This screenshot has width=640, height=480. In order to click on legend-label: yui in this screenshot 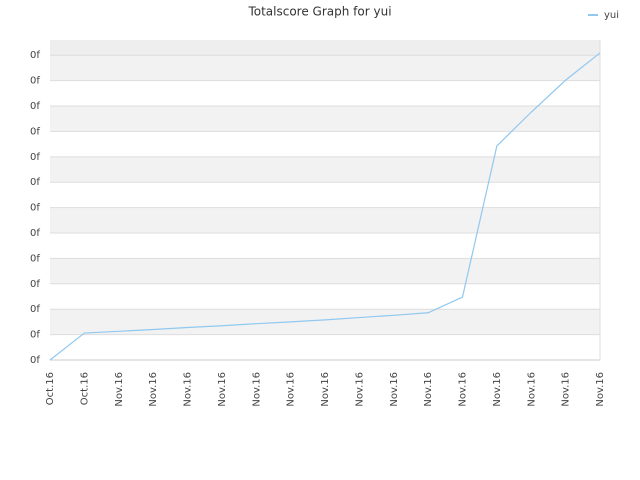, I will do `click(611, 15)`.